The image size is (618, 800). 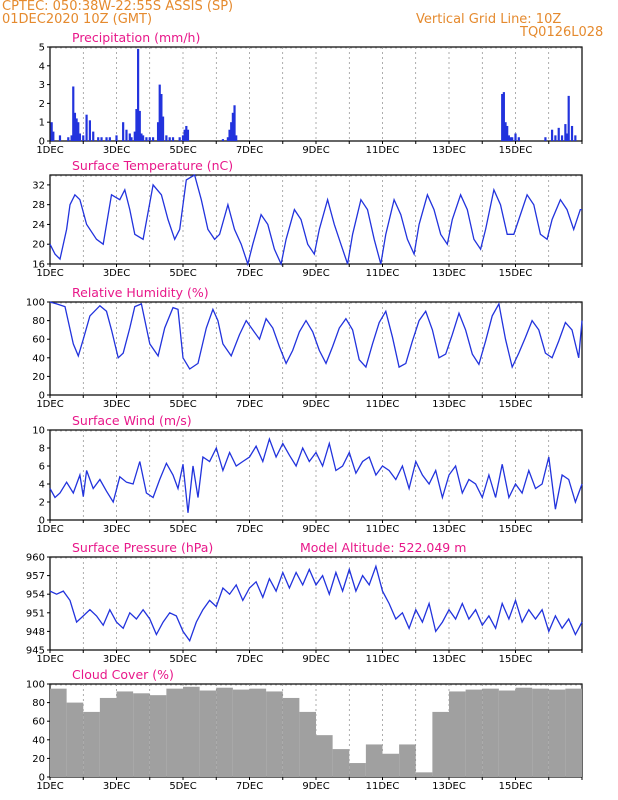 I want to click on xtick-label-rh-7: 15DEC, so click(x=516, y=404).